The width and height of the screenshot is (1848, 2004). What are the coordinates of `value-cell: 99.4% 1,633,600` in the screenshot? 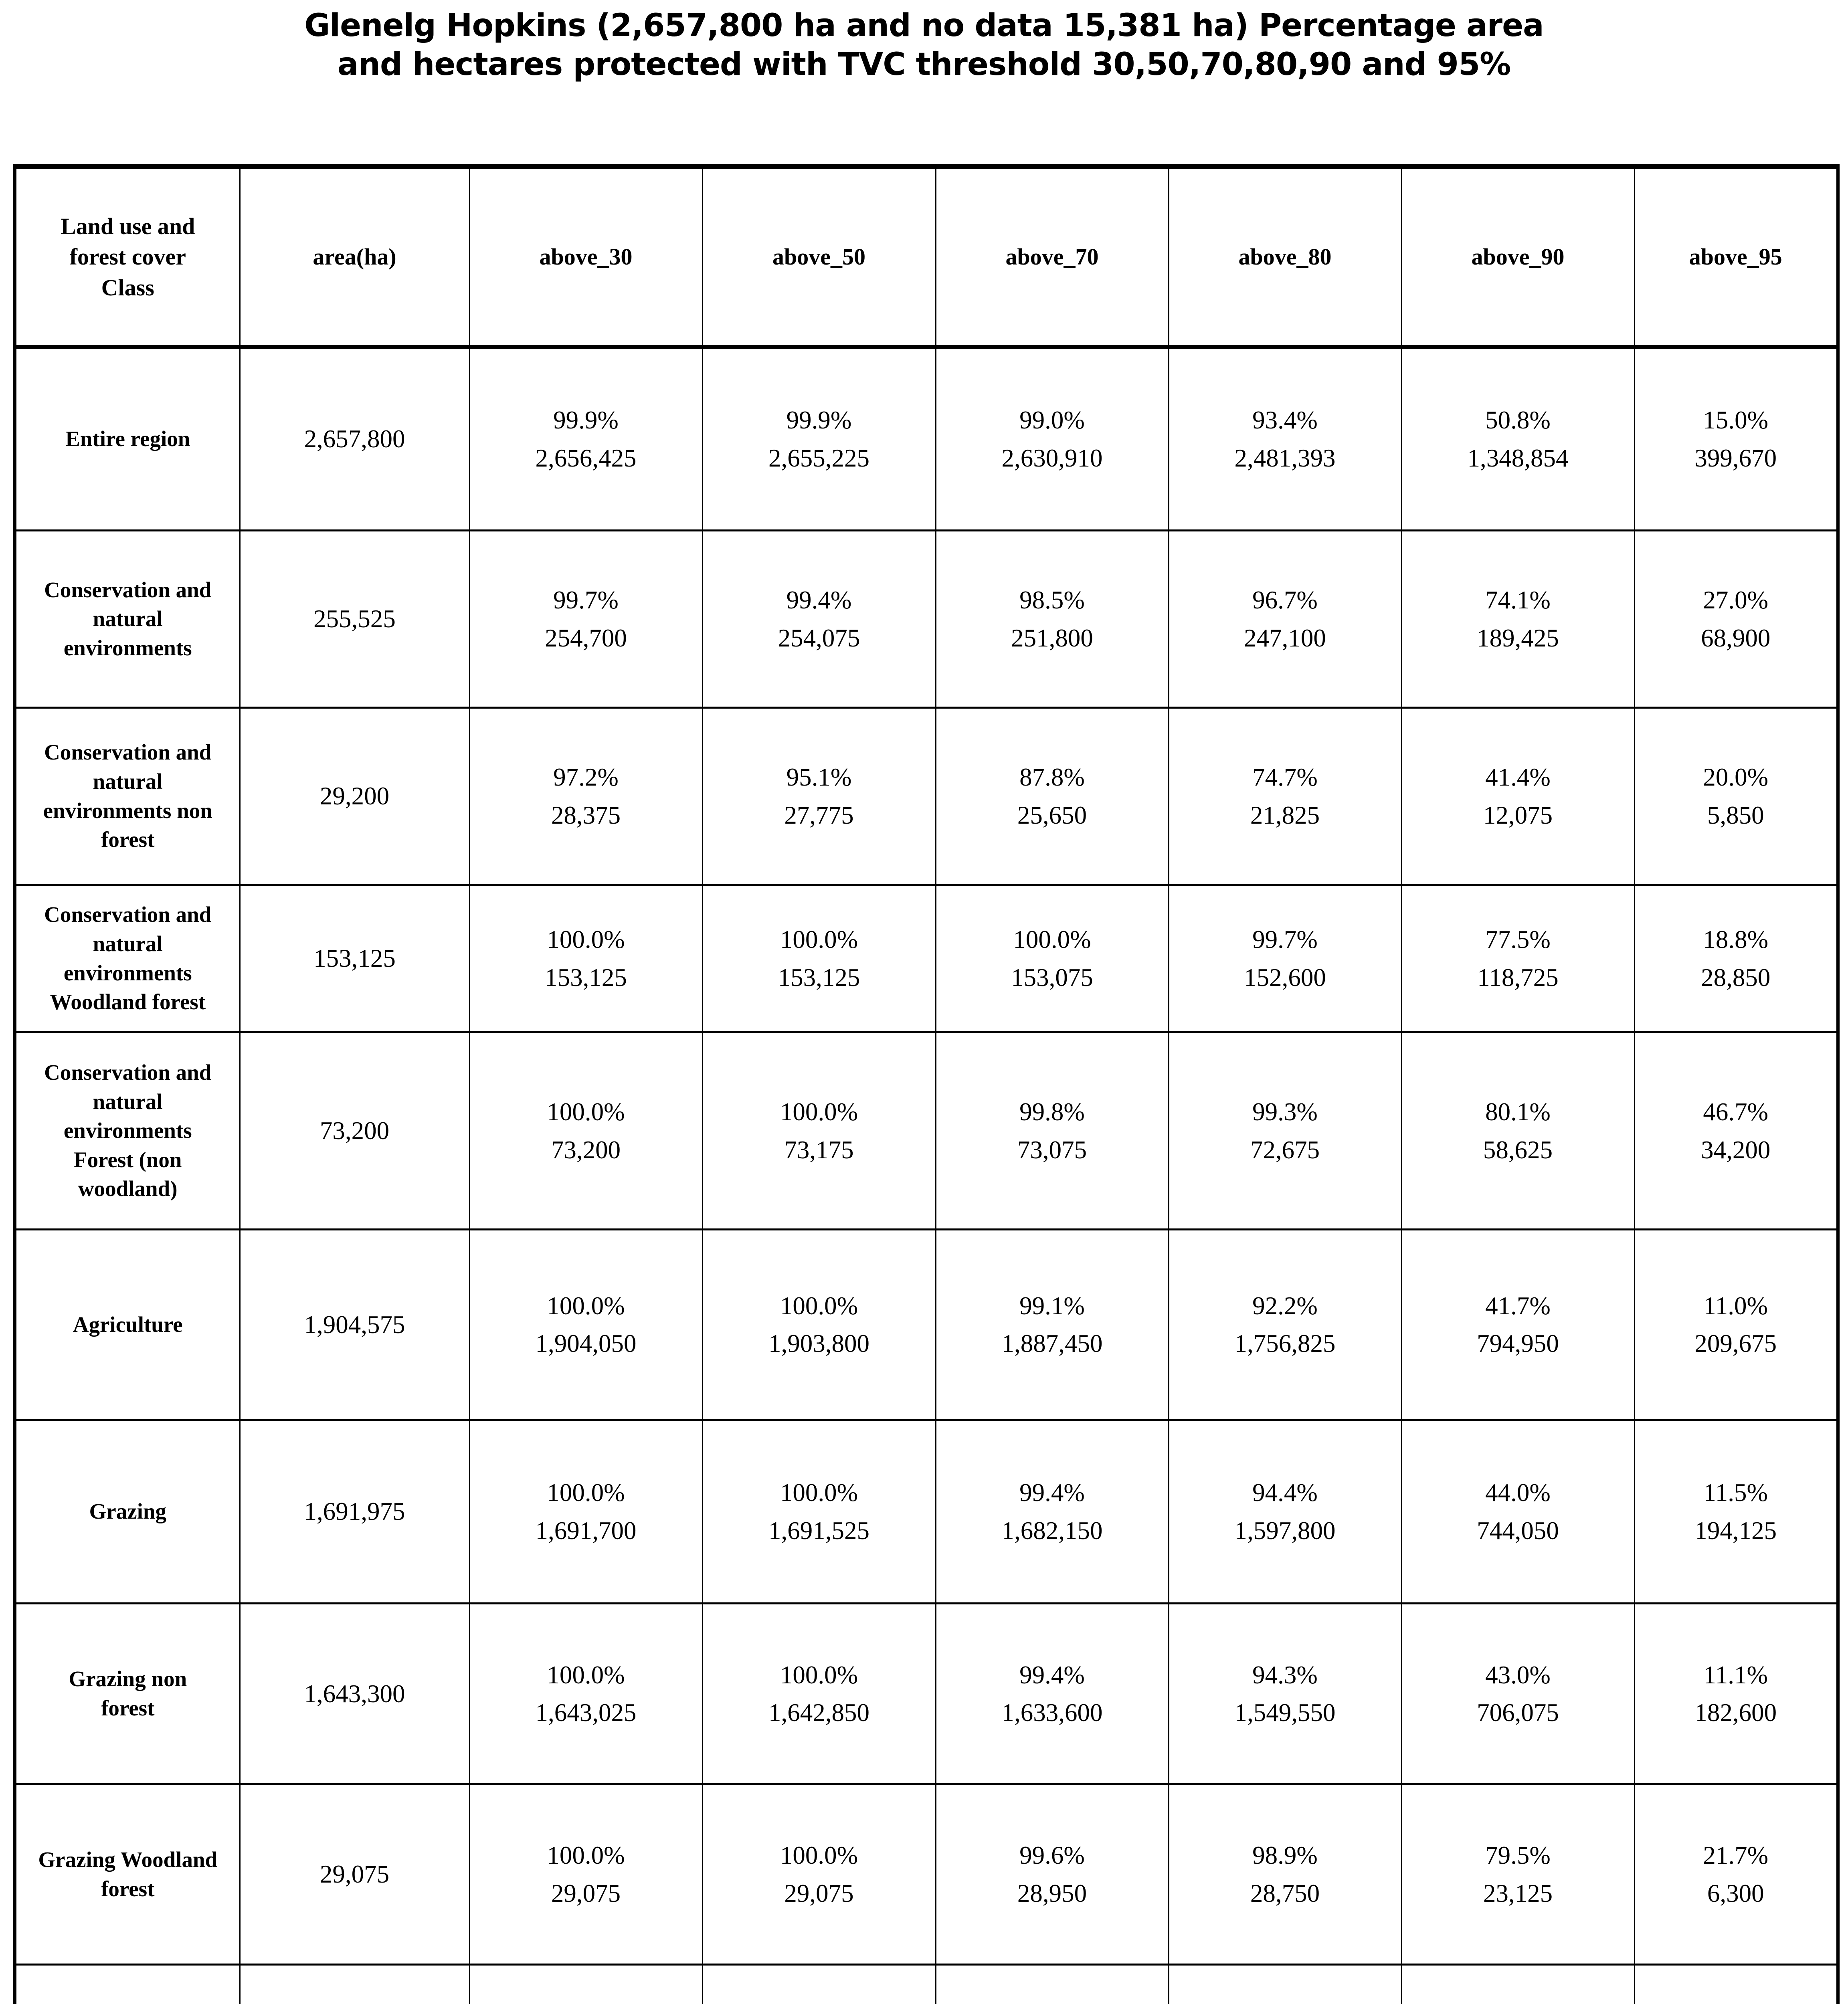 It's located at (1052, 1694).